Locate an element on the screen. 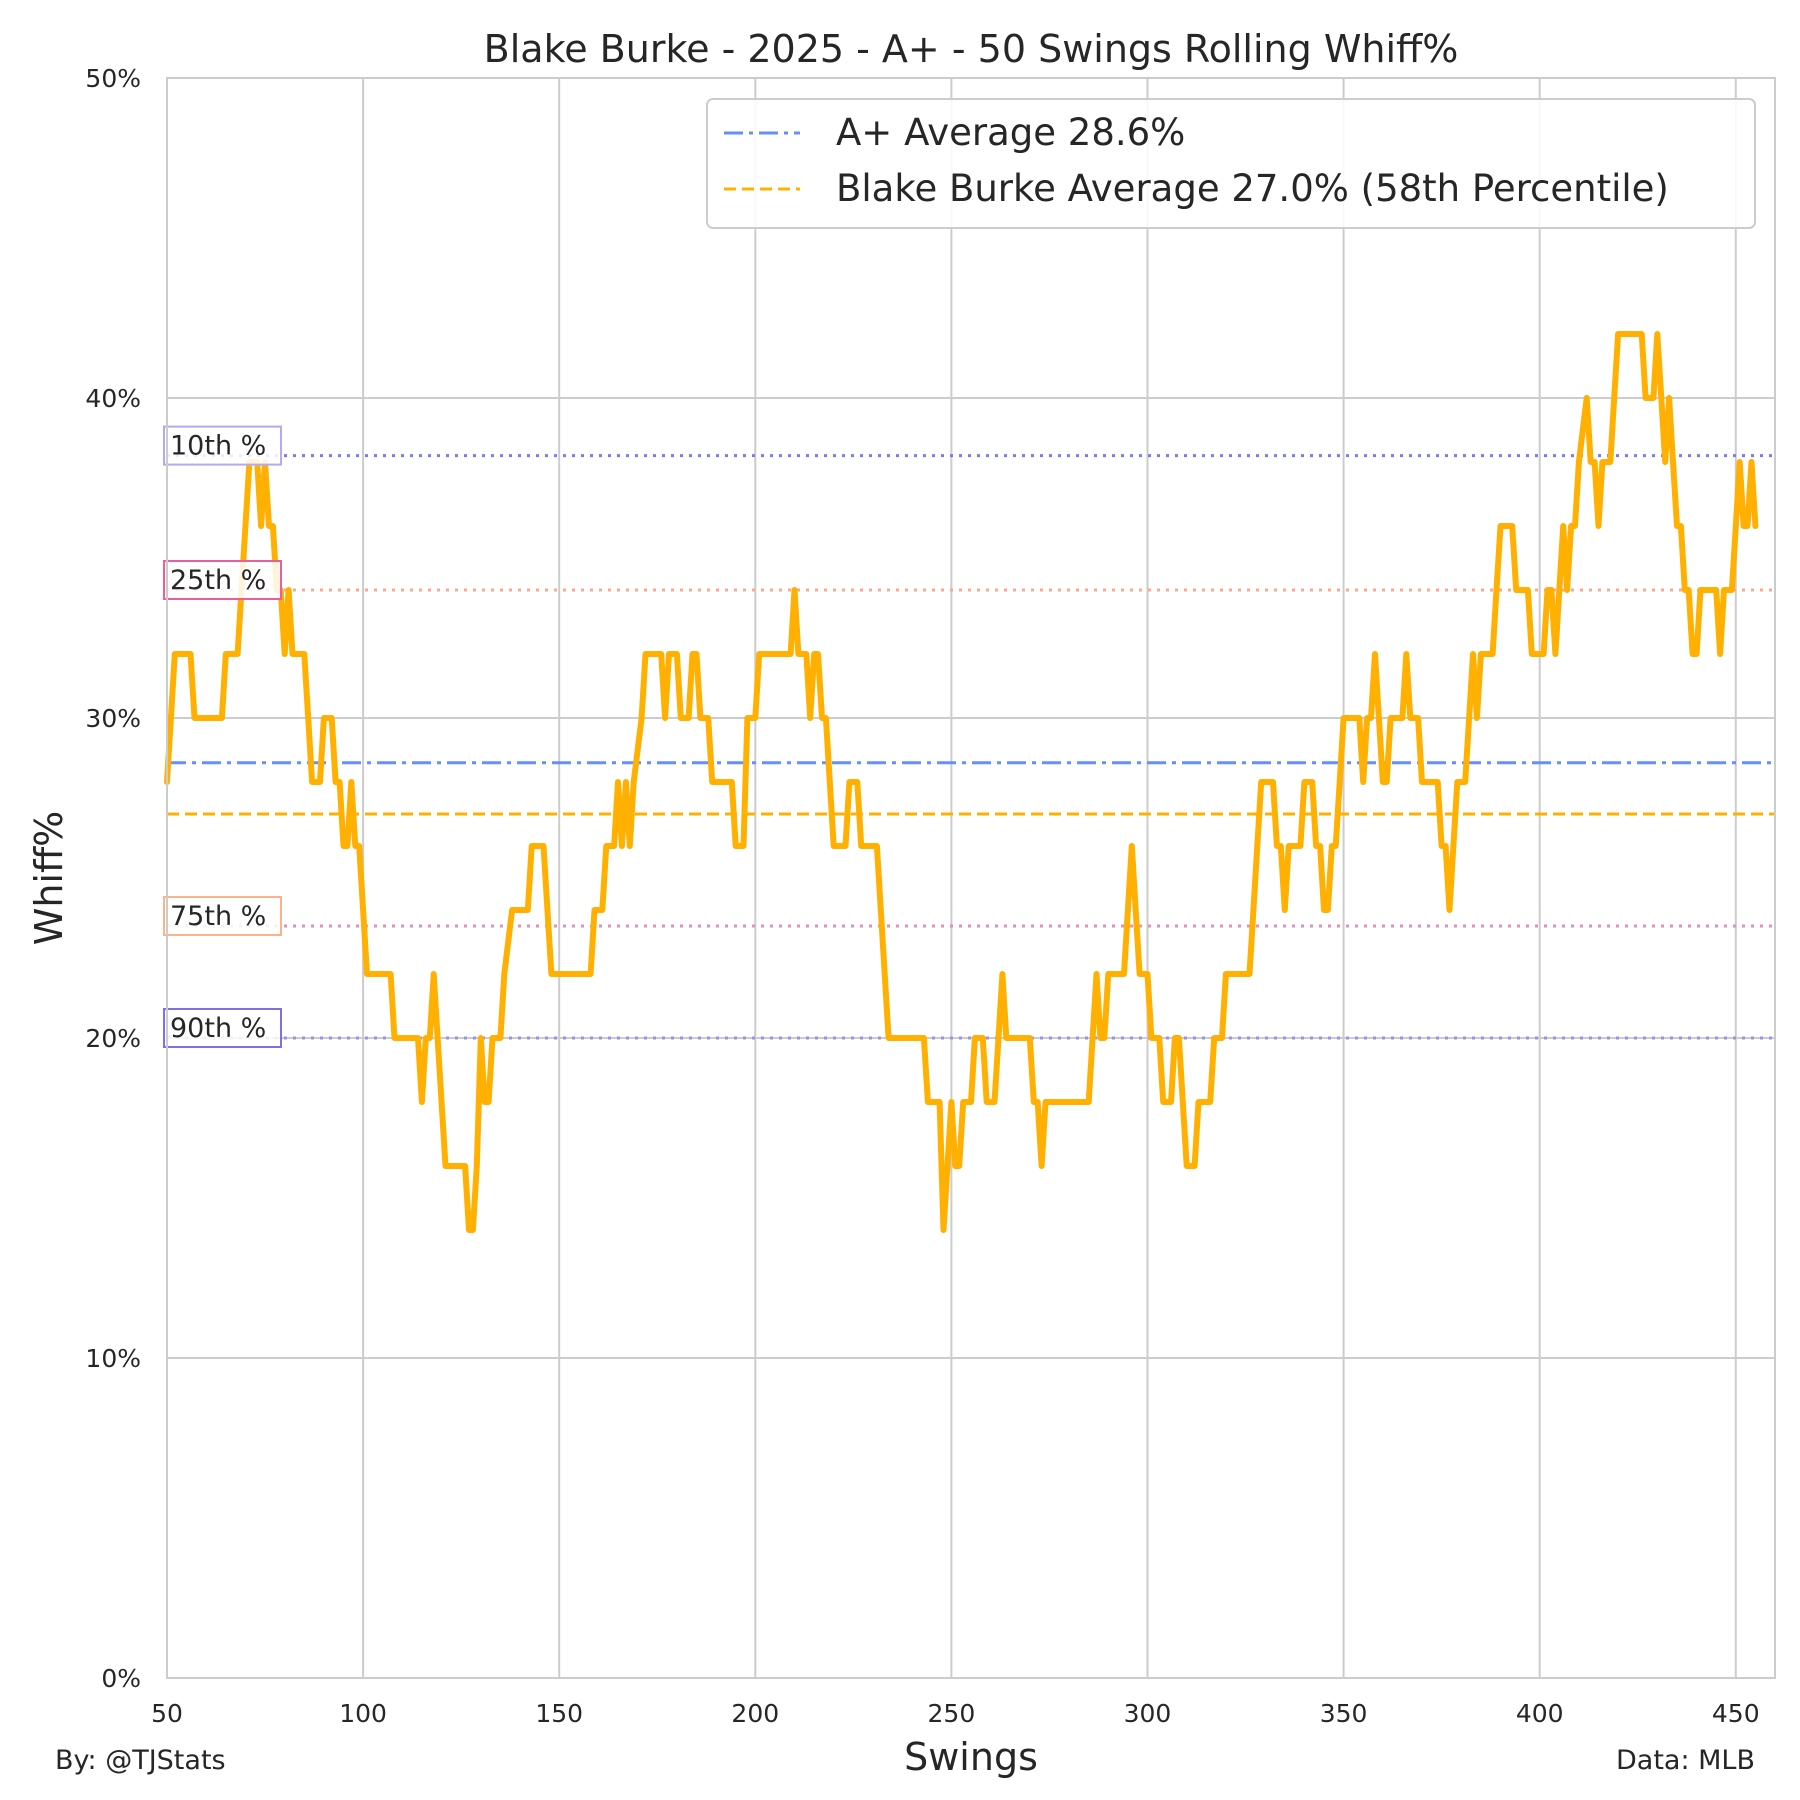  y-tick-label: 40% is located at coordinates (113, 398).